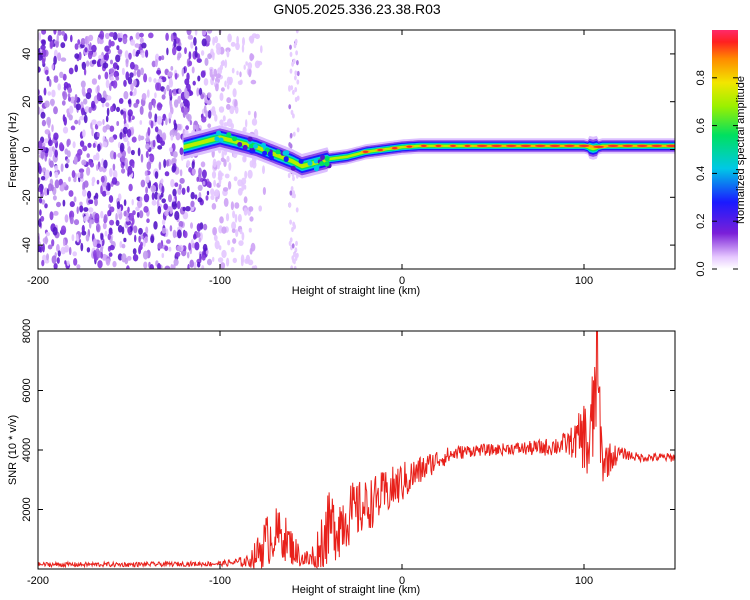 The image size is (750, 600). I want to click on x-tick-label: -100, so click(220, 581).